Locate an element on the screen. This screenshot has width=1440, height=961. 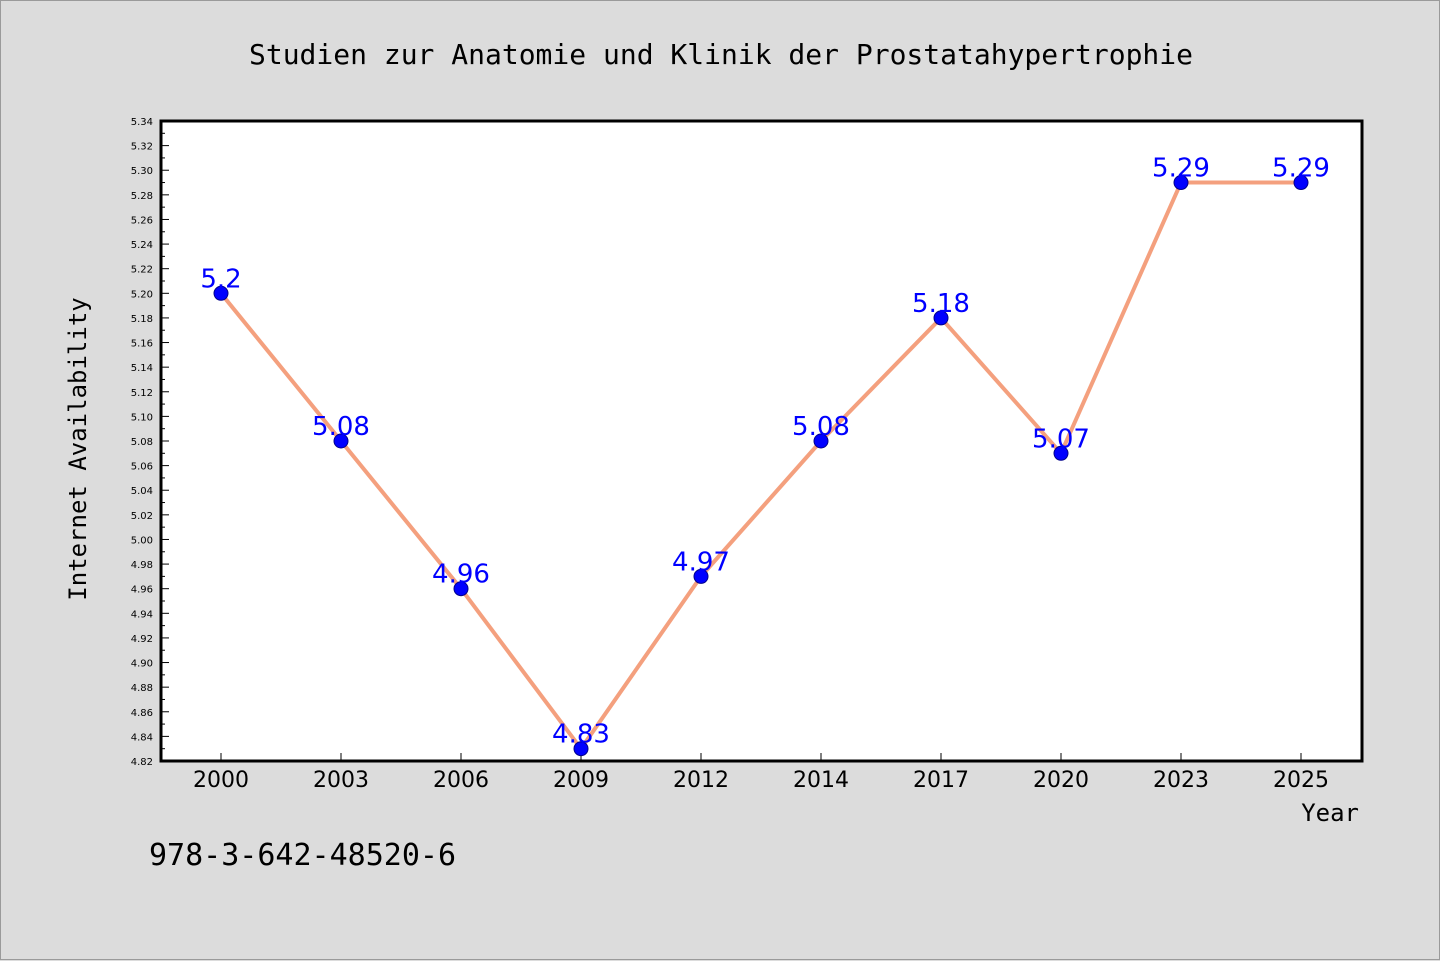
x-tick-label: 2009 is located at coordinates (581, 780).